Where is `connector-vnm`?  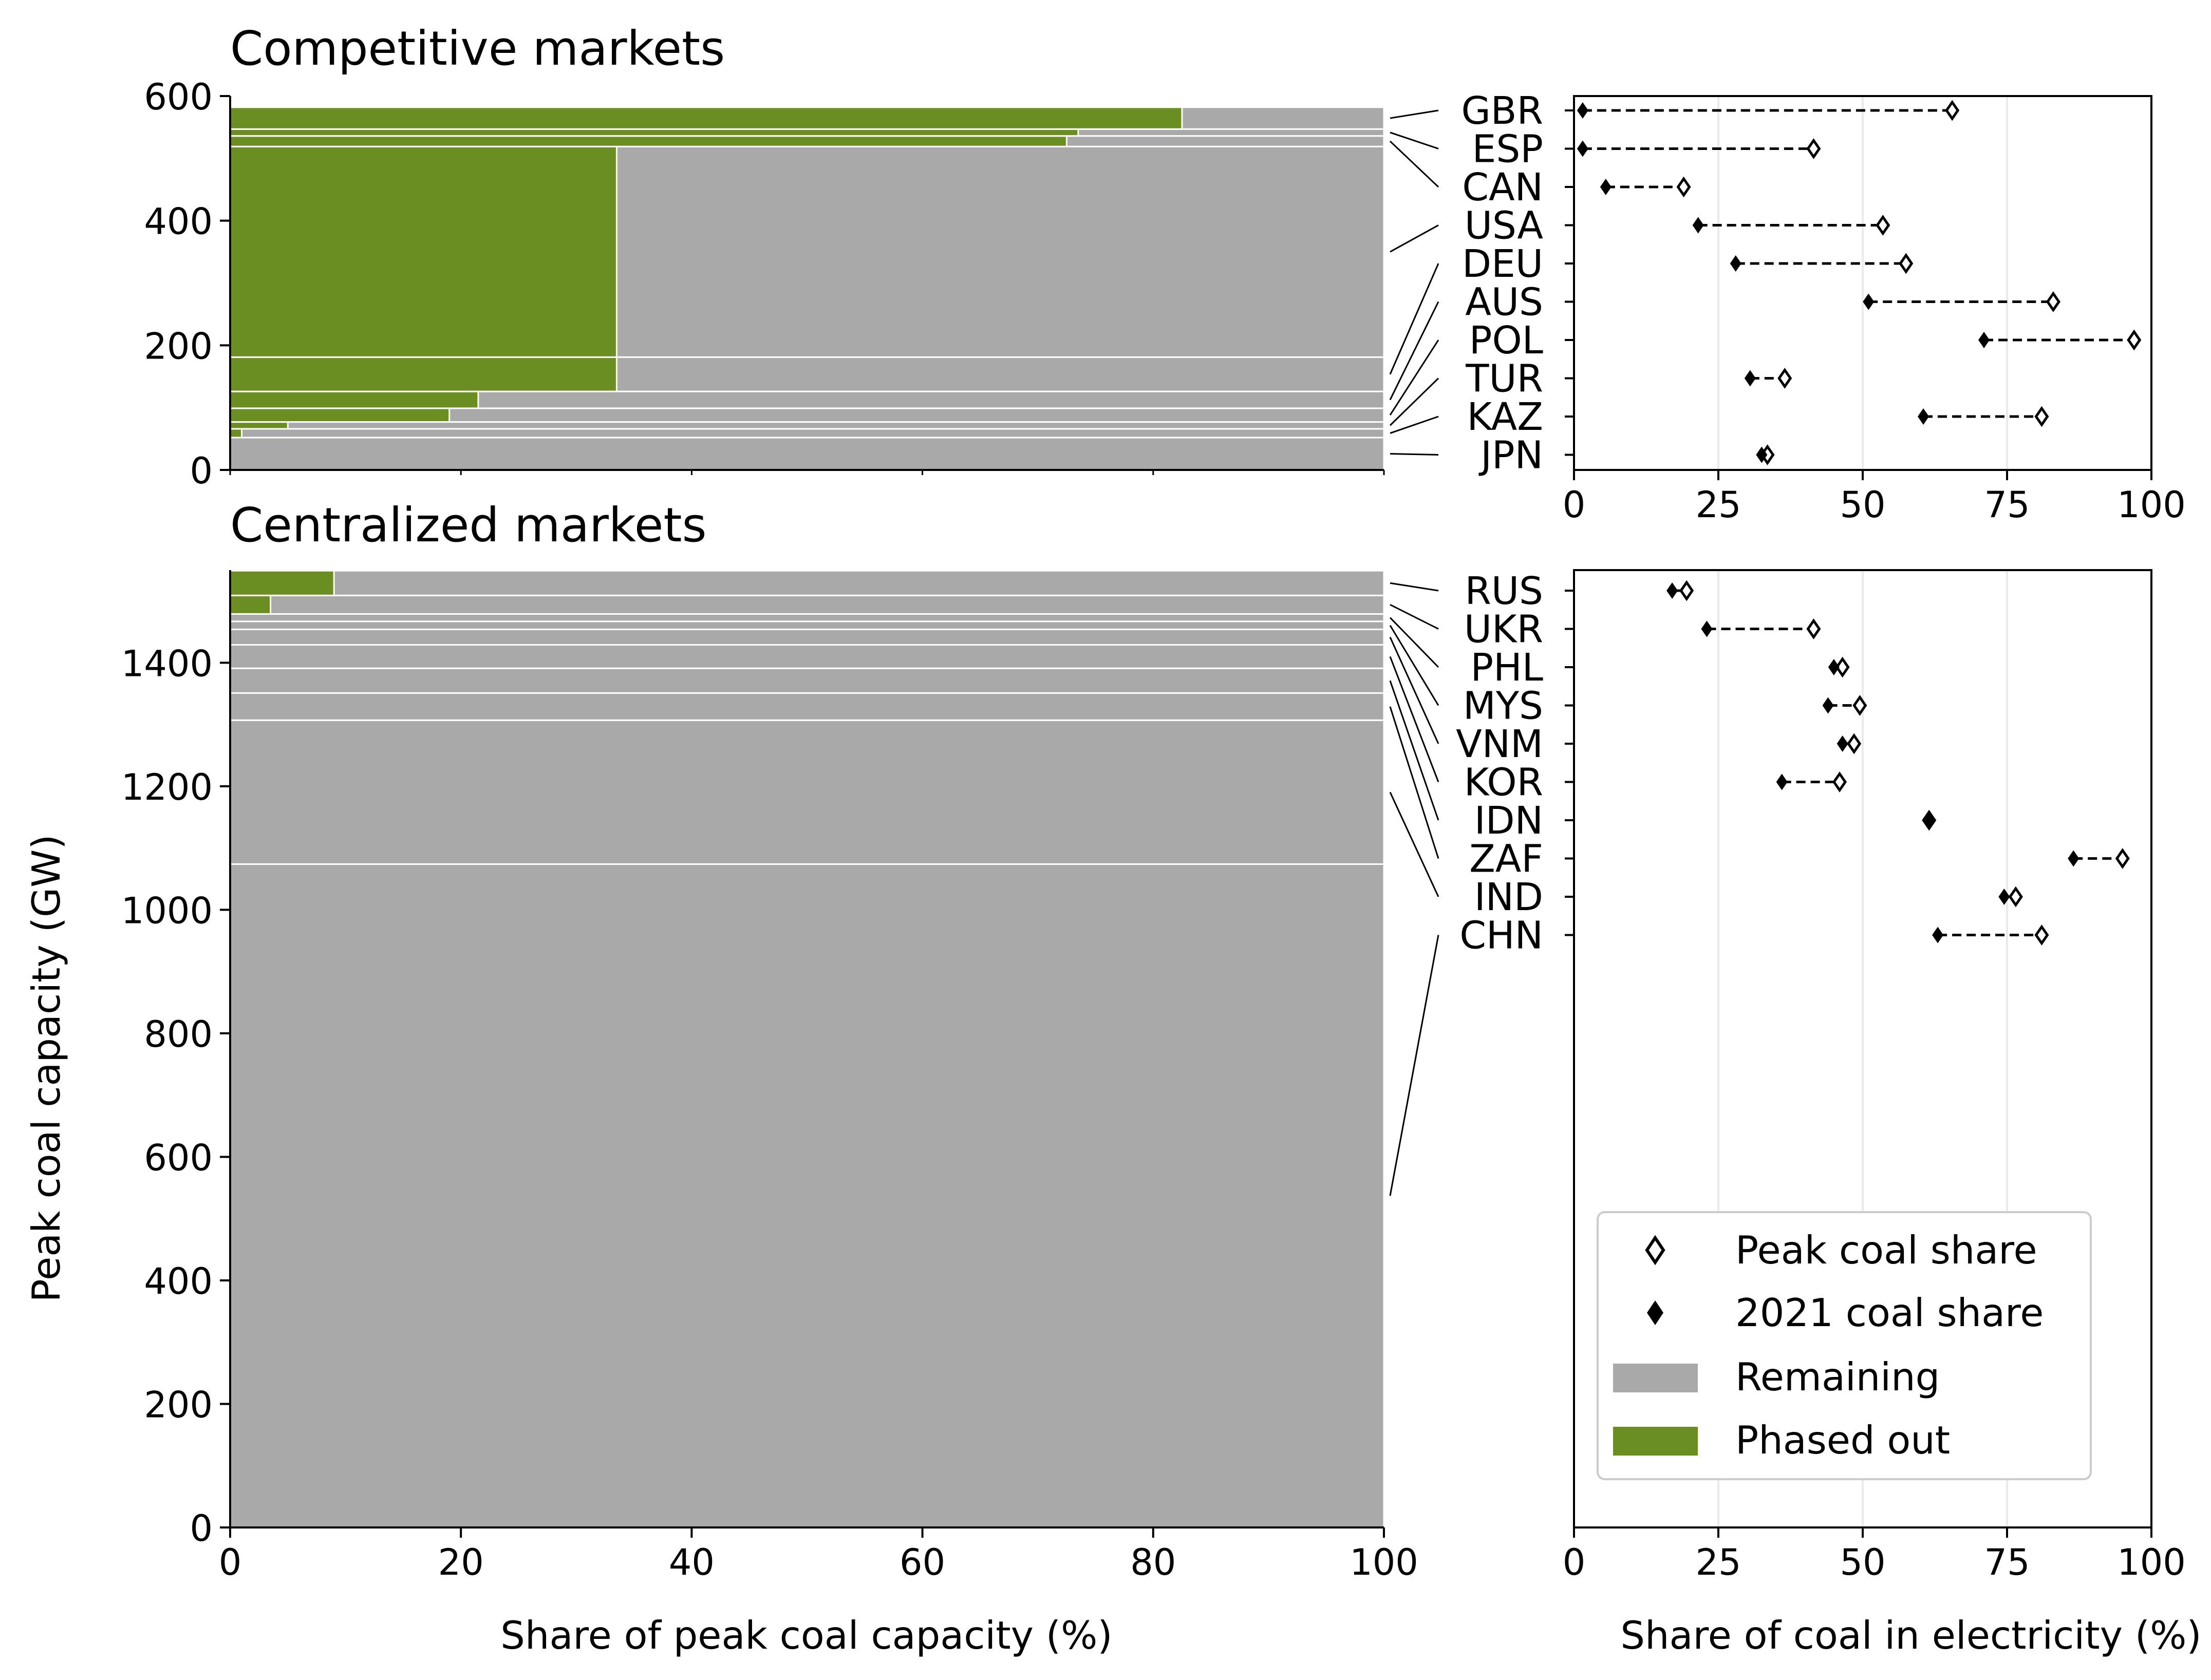 connector-vnm is located at coordinates (1414, 690).